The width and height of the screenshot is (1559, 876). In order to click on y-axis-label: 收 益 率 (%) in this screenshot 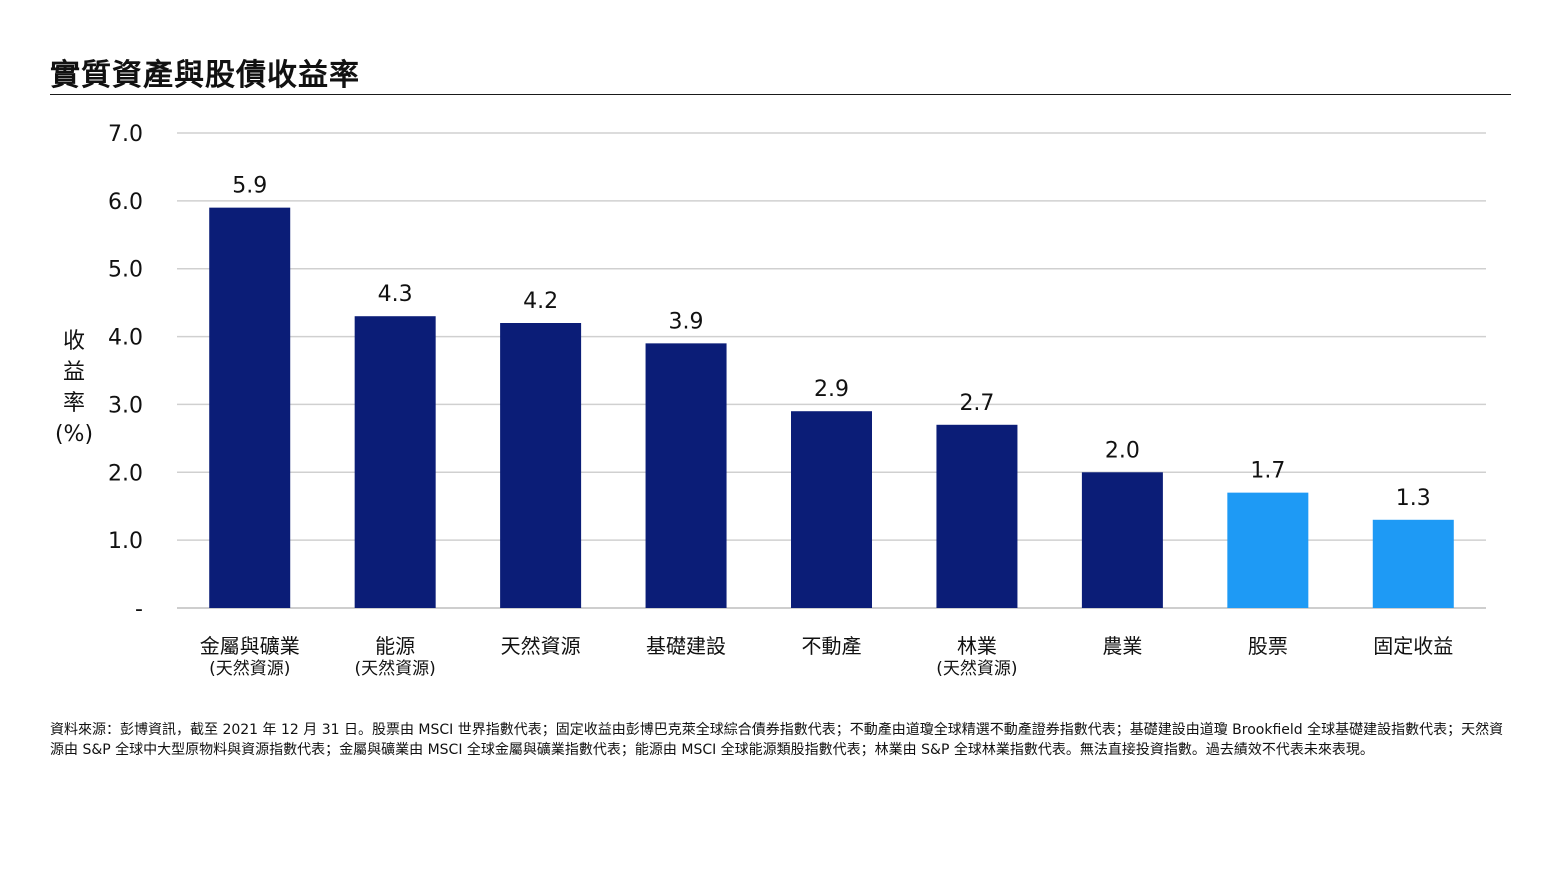, I will do `click(74, 388)`.